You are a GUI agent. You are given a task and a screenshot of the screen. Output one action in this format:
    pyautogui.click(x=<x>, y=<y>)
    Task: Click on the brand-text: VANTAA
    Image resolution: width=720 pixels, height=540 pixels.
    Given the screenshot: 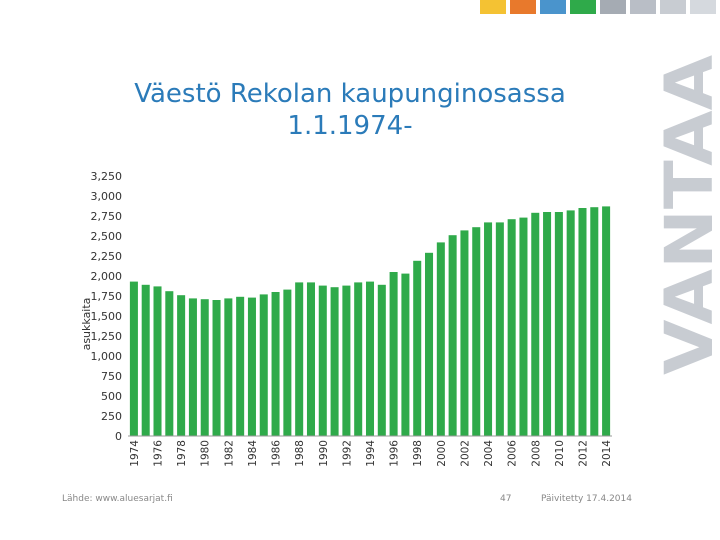 What is the action you would take?
    pyautogui.click(x=689, y=215)
    